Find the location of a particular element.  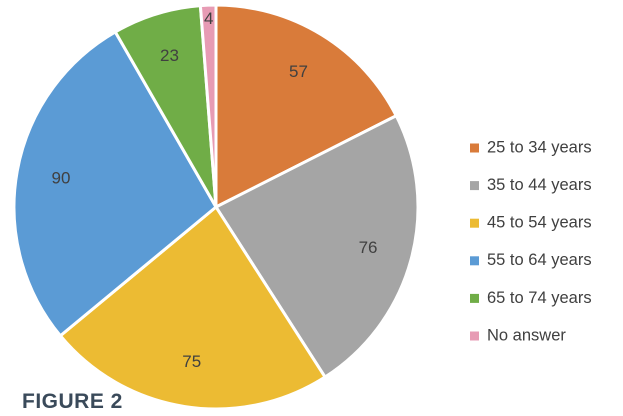

data-label-45-to-54-years: 75 is located at coordinates (191, 361).